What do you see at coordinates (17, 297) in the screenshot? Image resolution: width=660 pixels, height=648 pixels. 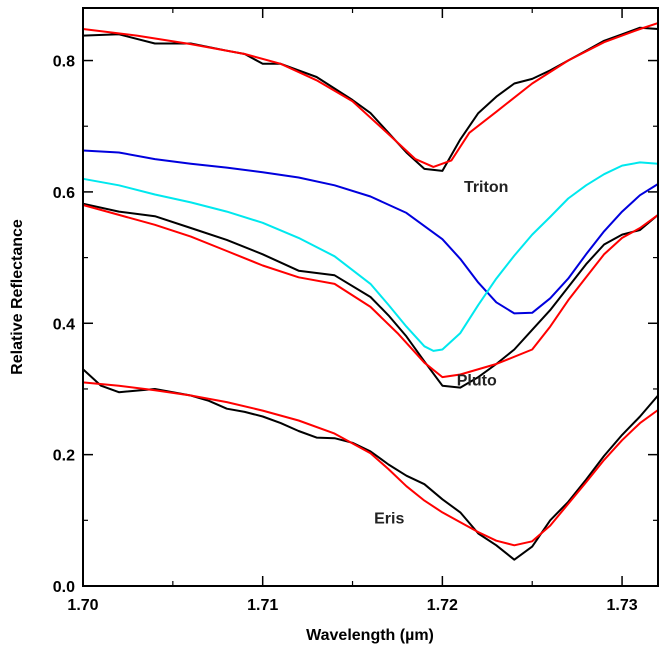 I see `y-axis-title: Relative Reflectance` at bounding box center [17, 297].